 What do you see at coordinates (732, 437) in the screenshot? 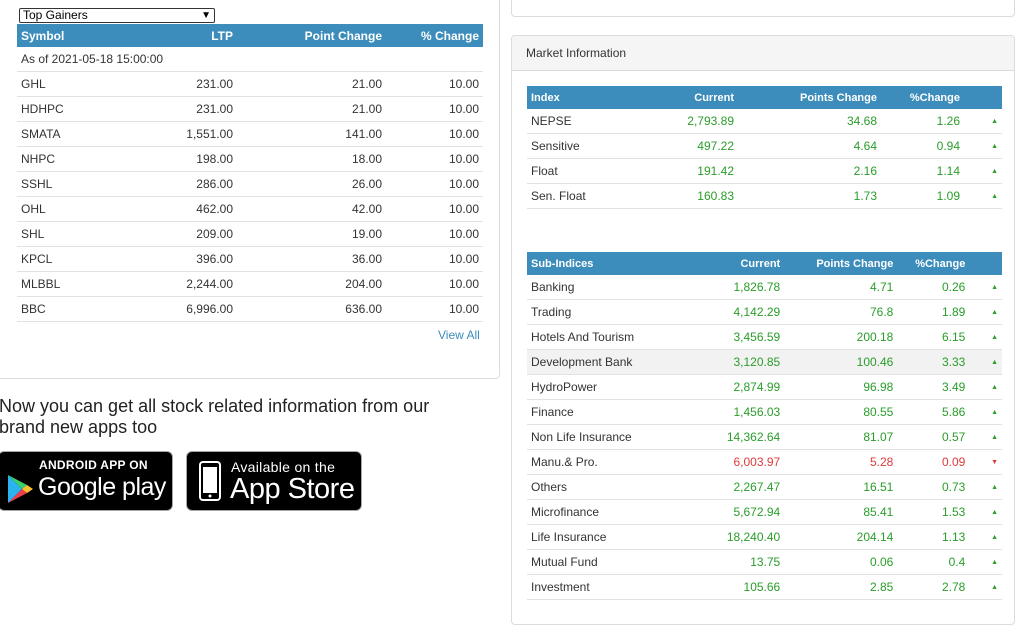
I see `current-cell: 14,362.64` at bounding box center [732, 437].